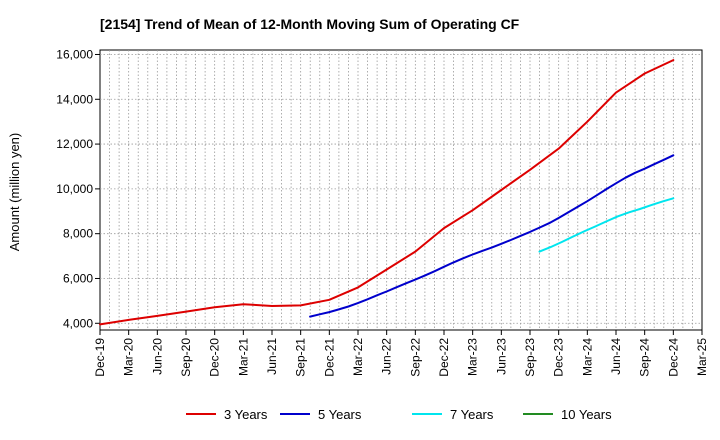 The height and width of the screenshot is (440, 720). I want to click on x-tick-label: Dec-21, so click(329, 357).